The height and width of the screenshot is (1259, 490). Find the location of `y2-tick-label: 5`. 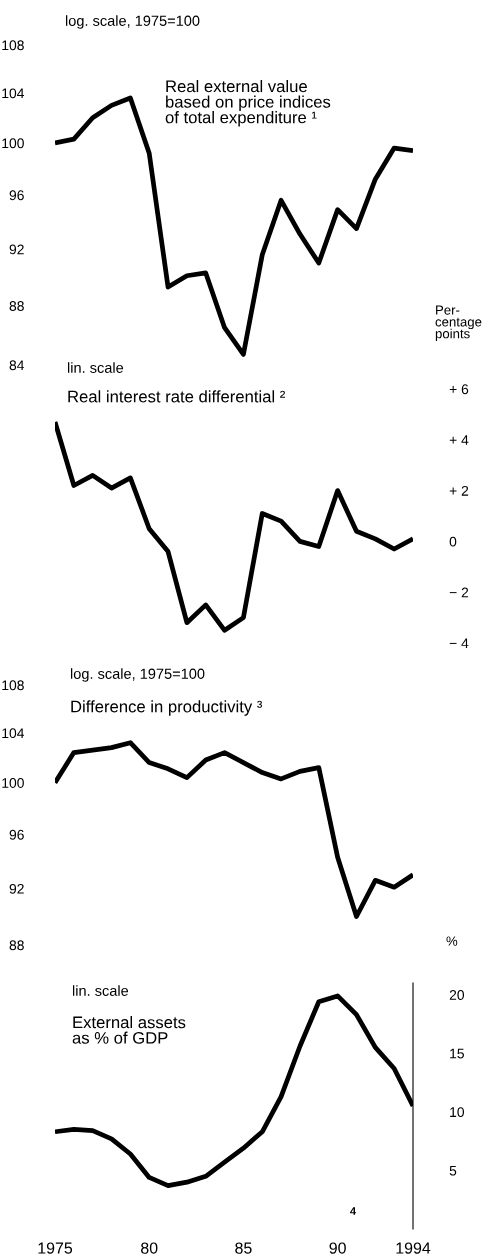

y2-tick-label: 5 is located at coordinates (453, 1170).